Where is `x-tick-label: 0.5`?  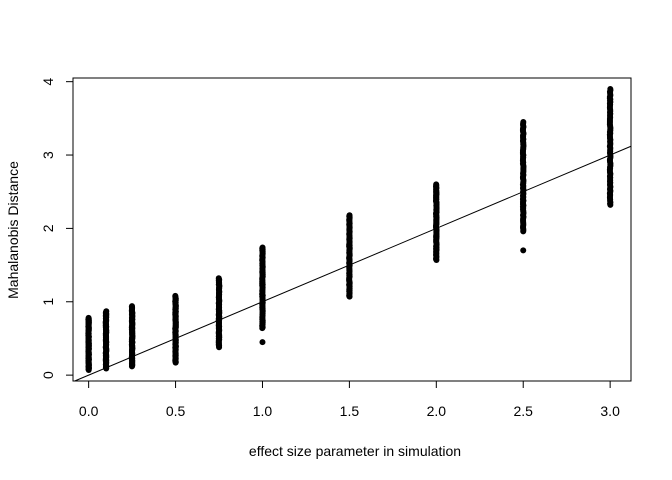 x-tick-label: 0.5 is located at coordinates (176, 411).